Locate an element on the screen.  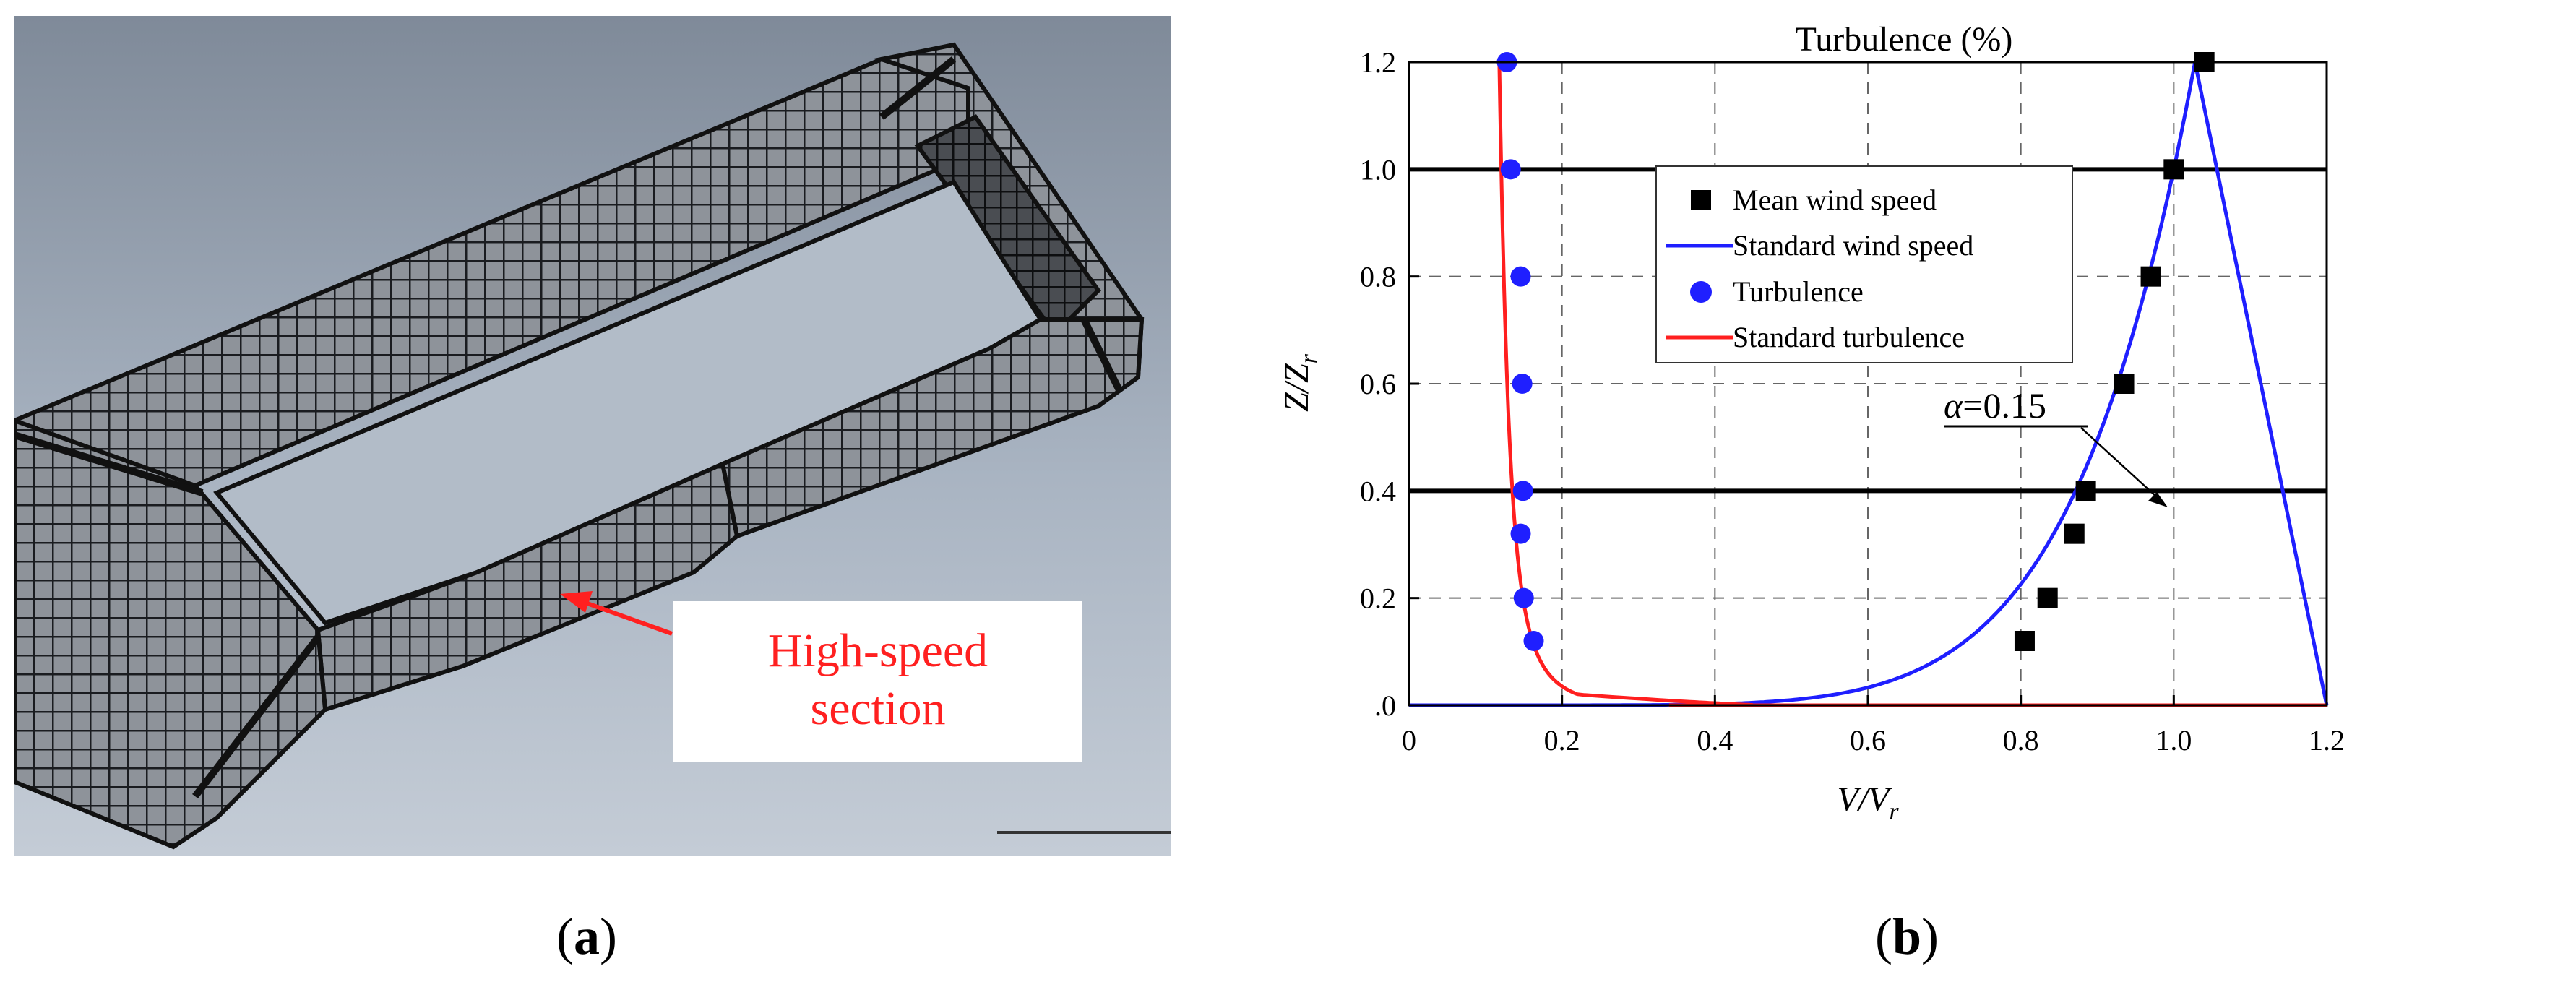
x-axis-label: V/Vr is located at coordinates (1868, 802).